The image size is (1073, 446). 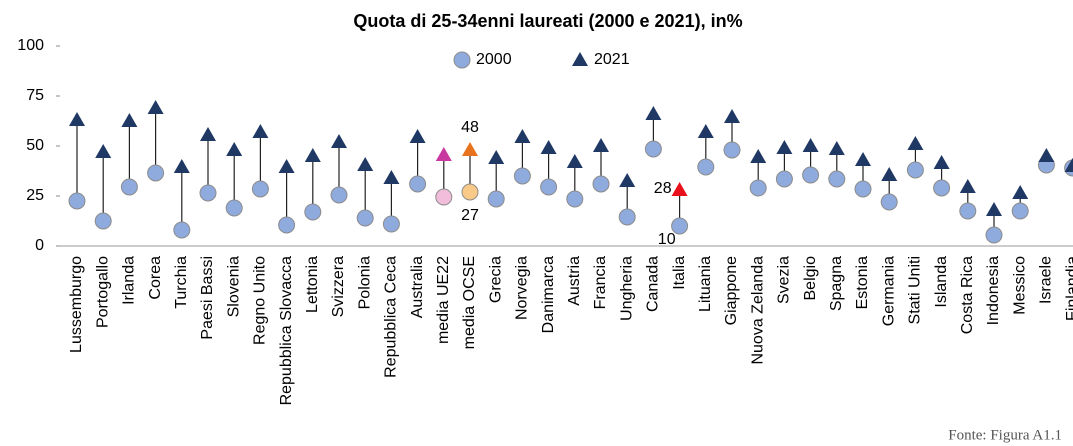 I want to click on x-tick-label: Corea, so click(x=155, y=278).